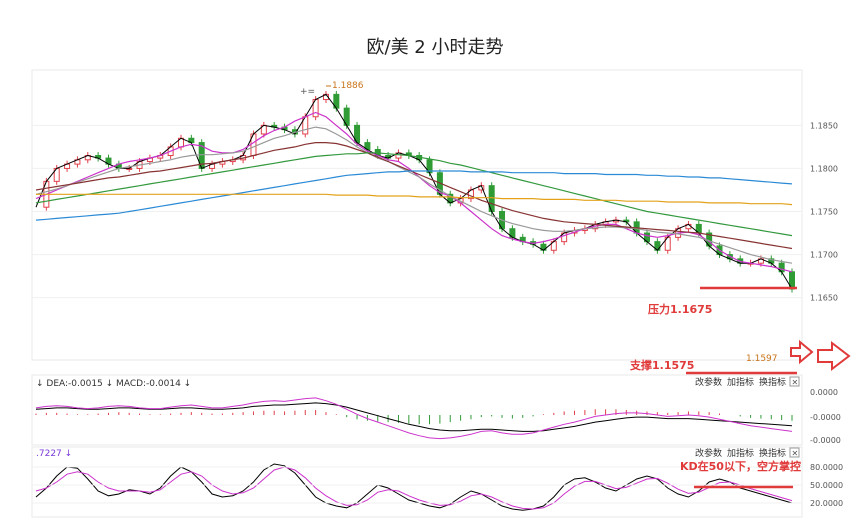  What do you see at coordinates (680, 309) in the screenshot?
I see `resistance-label: 压力1.1675` at bounding box center [680, 309].